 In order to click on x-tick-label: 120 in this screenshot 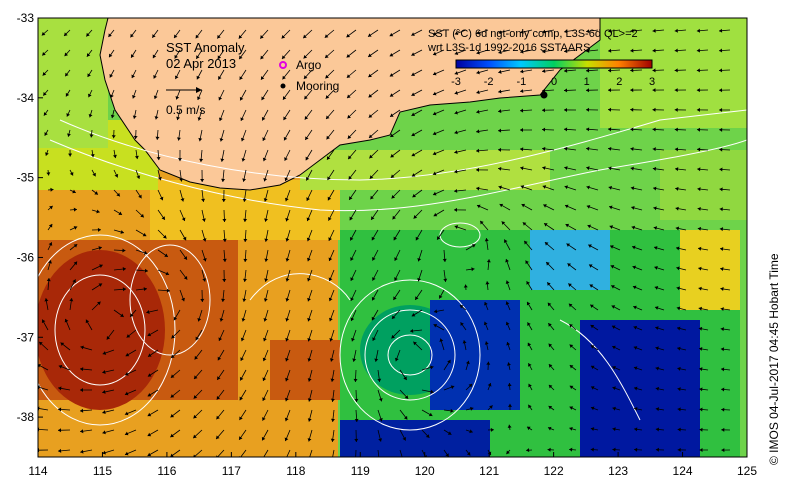, I will do `click(425, 471)`.